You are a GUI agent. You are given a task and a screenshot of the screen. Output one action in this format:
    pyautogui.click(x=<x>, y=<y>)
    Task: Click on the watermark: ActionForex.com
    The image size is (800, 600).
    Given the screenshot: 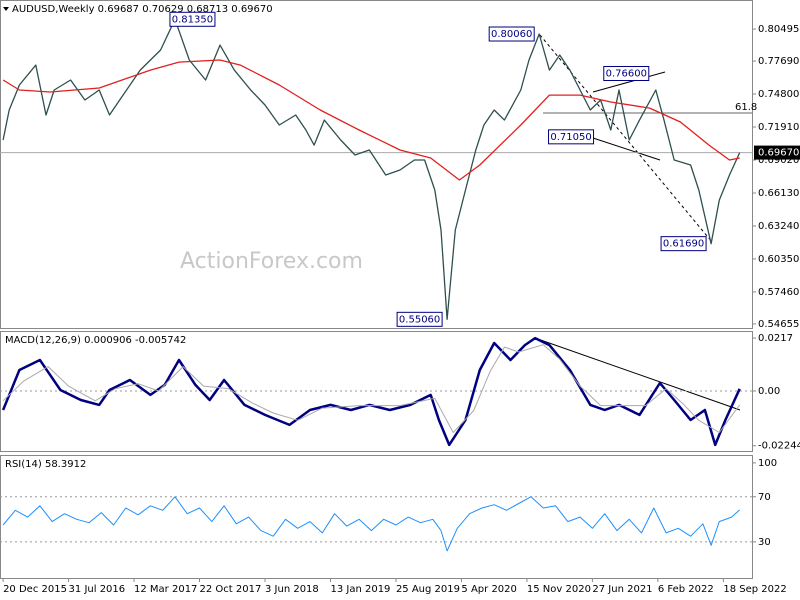 What is the action you would take?
    pyautogui.click(x=271, y=261)
    